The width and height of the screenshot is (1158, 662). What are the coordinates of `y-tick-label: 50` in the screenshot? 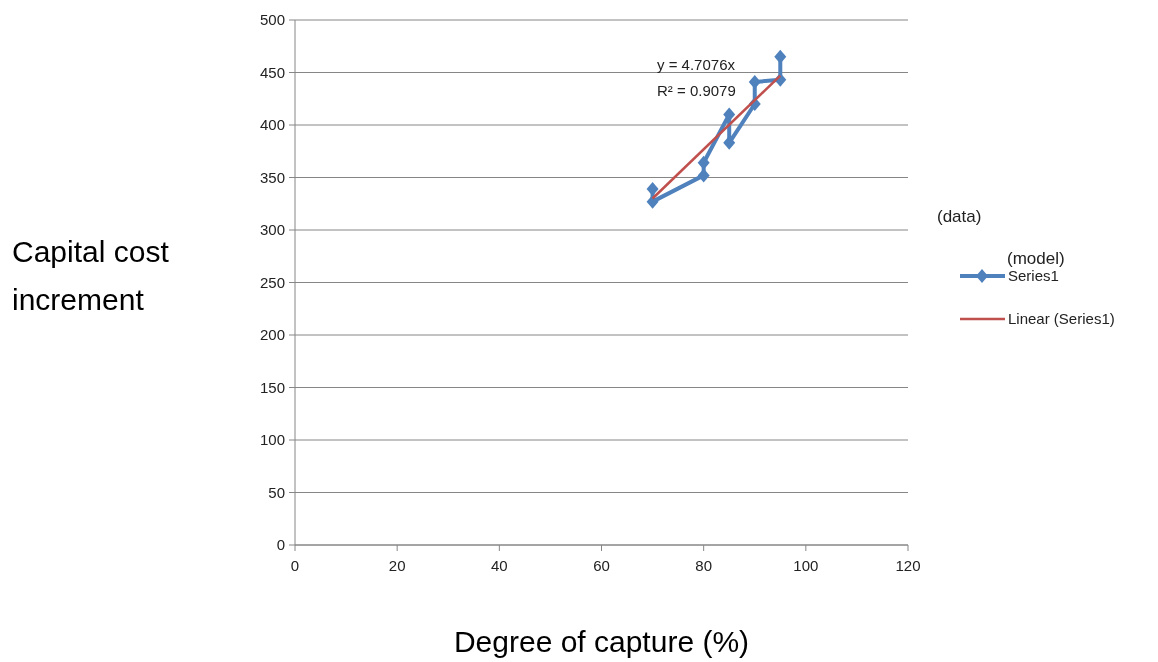 It's located at (276, 492).